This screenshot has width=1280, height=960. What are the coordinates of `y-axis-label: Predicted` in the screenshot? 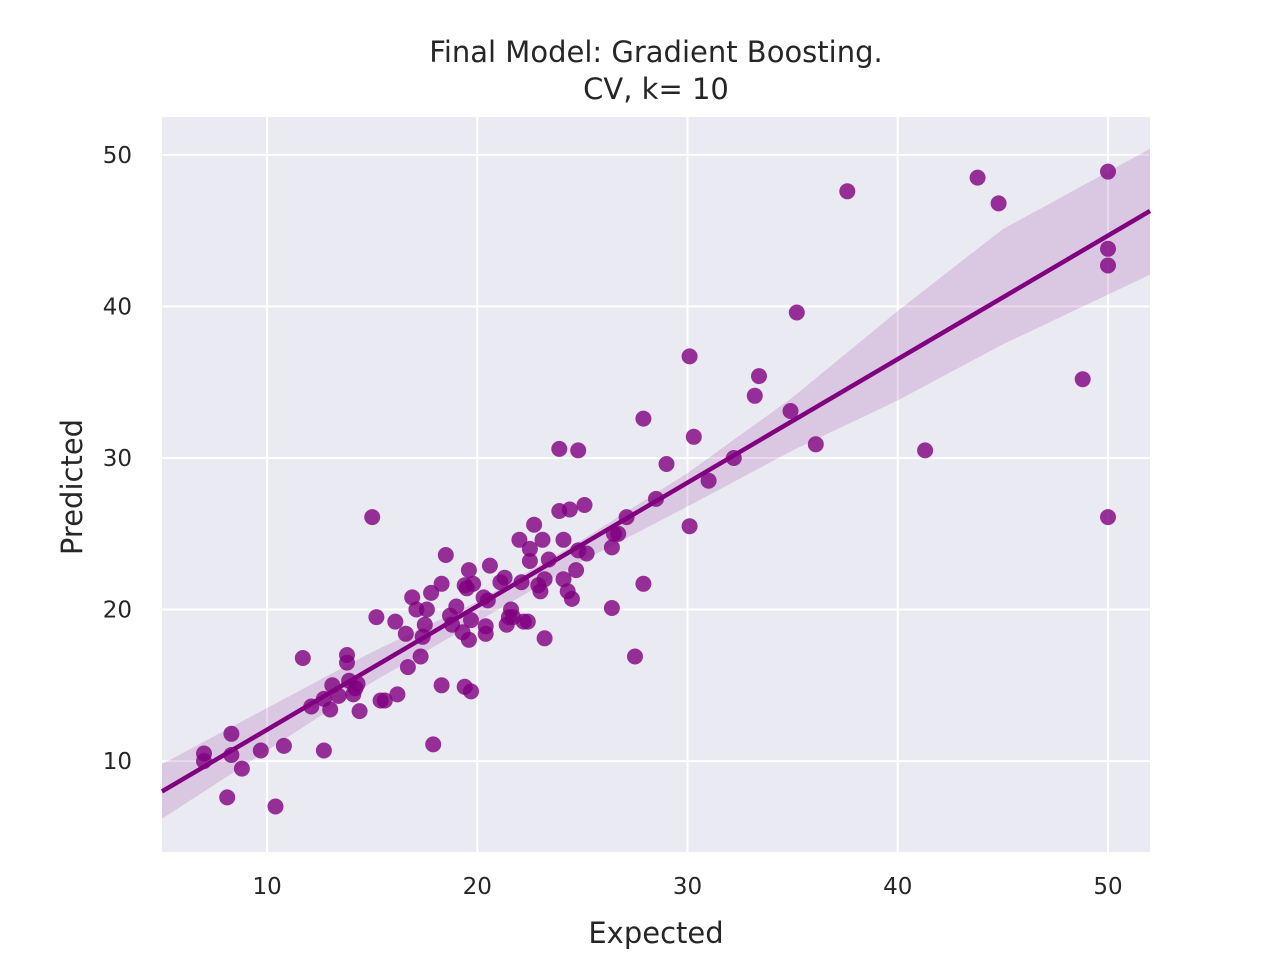 It's located at (72, 487).